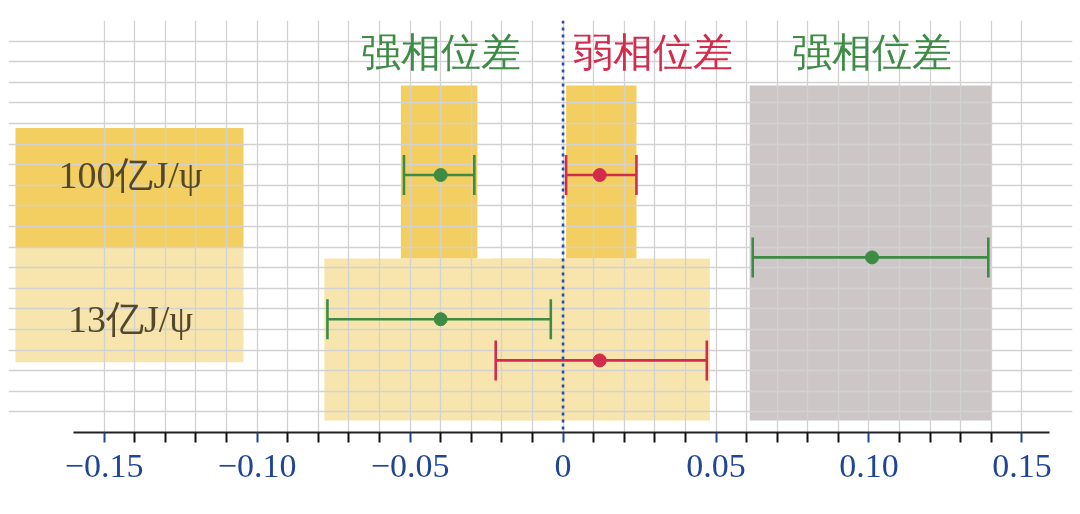 This screenshot has height=514, width=1080. Describe the element at coordinates (653, 52) in the screenshot. I see `text: 弱相位差` at that location.